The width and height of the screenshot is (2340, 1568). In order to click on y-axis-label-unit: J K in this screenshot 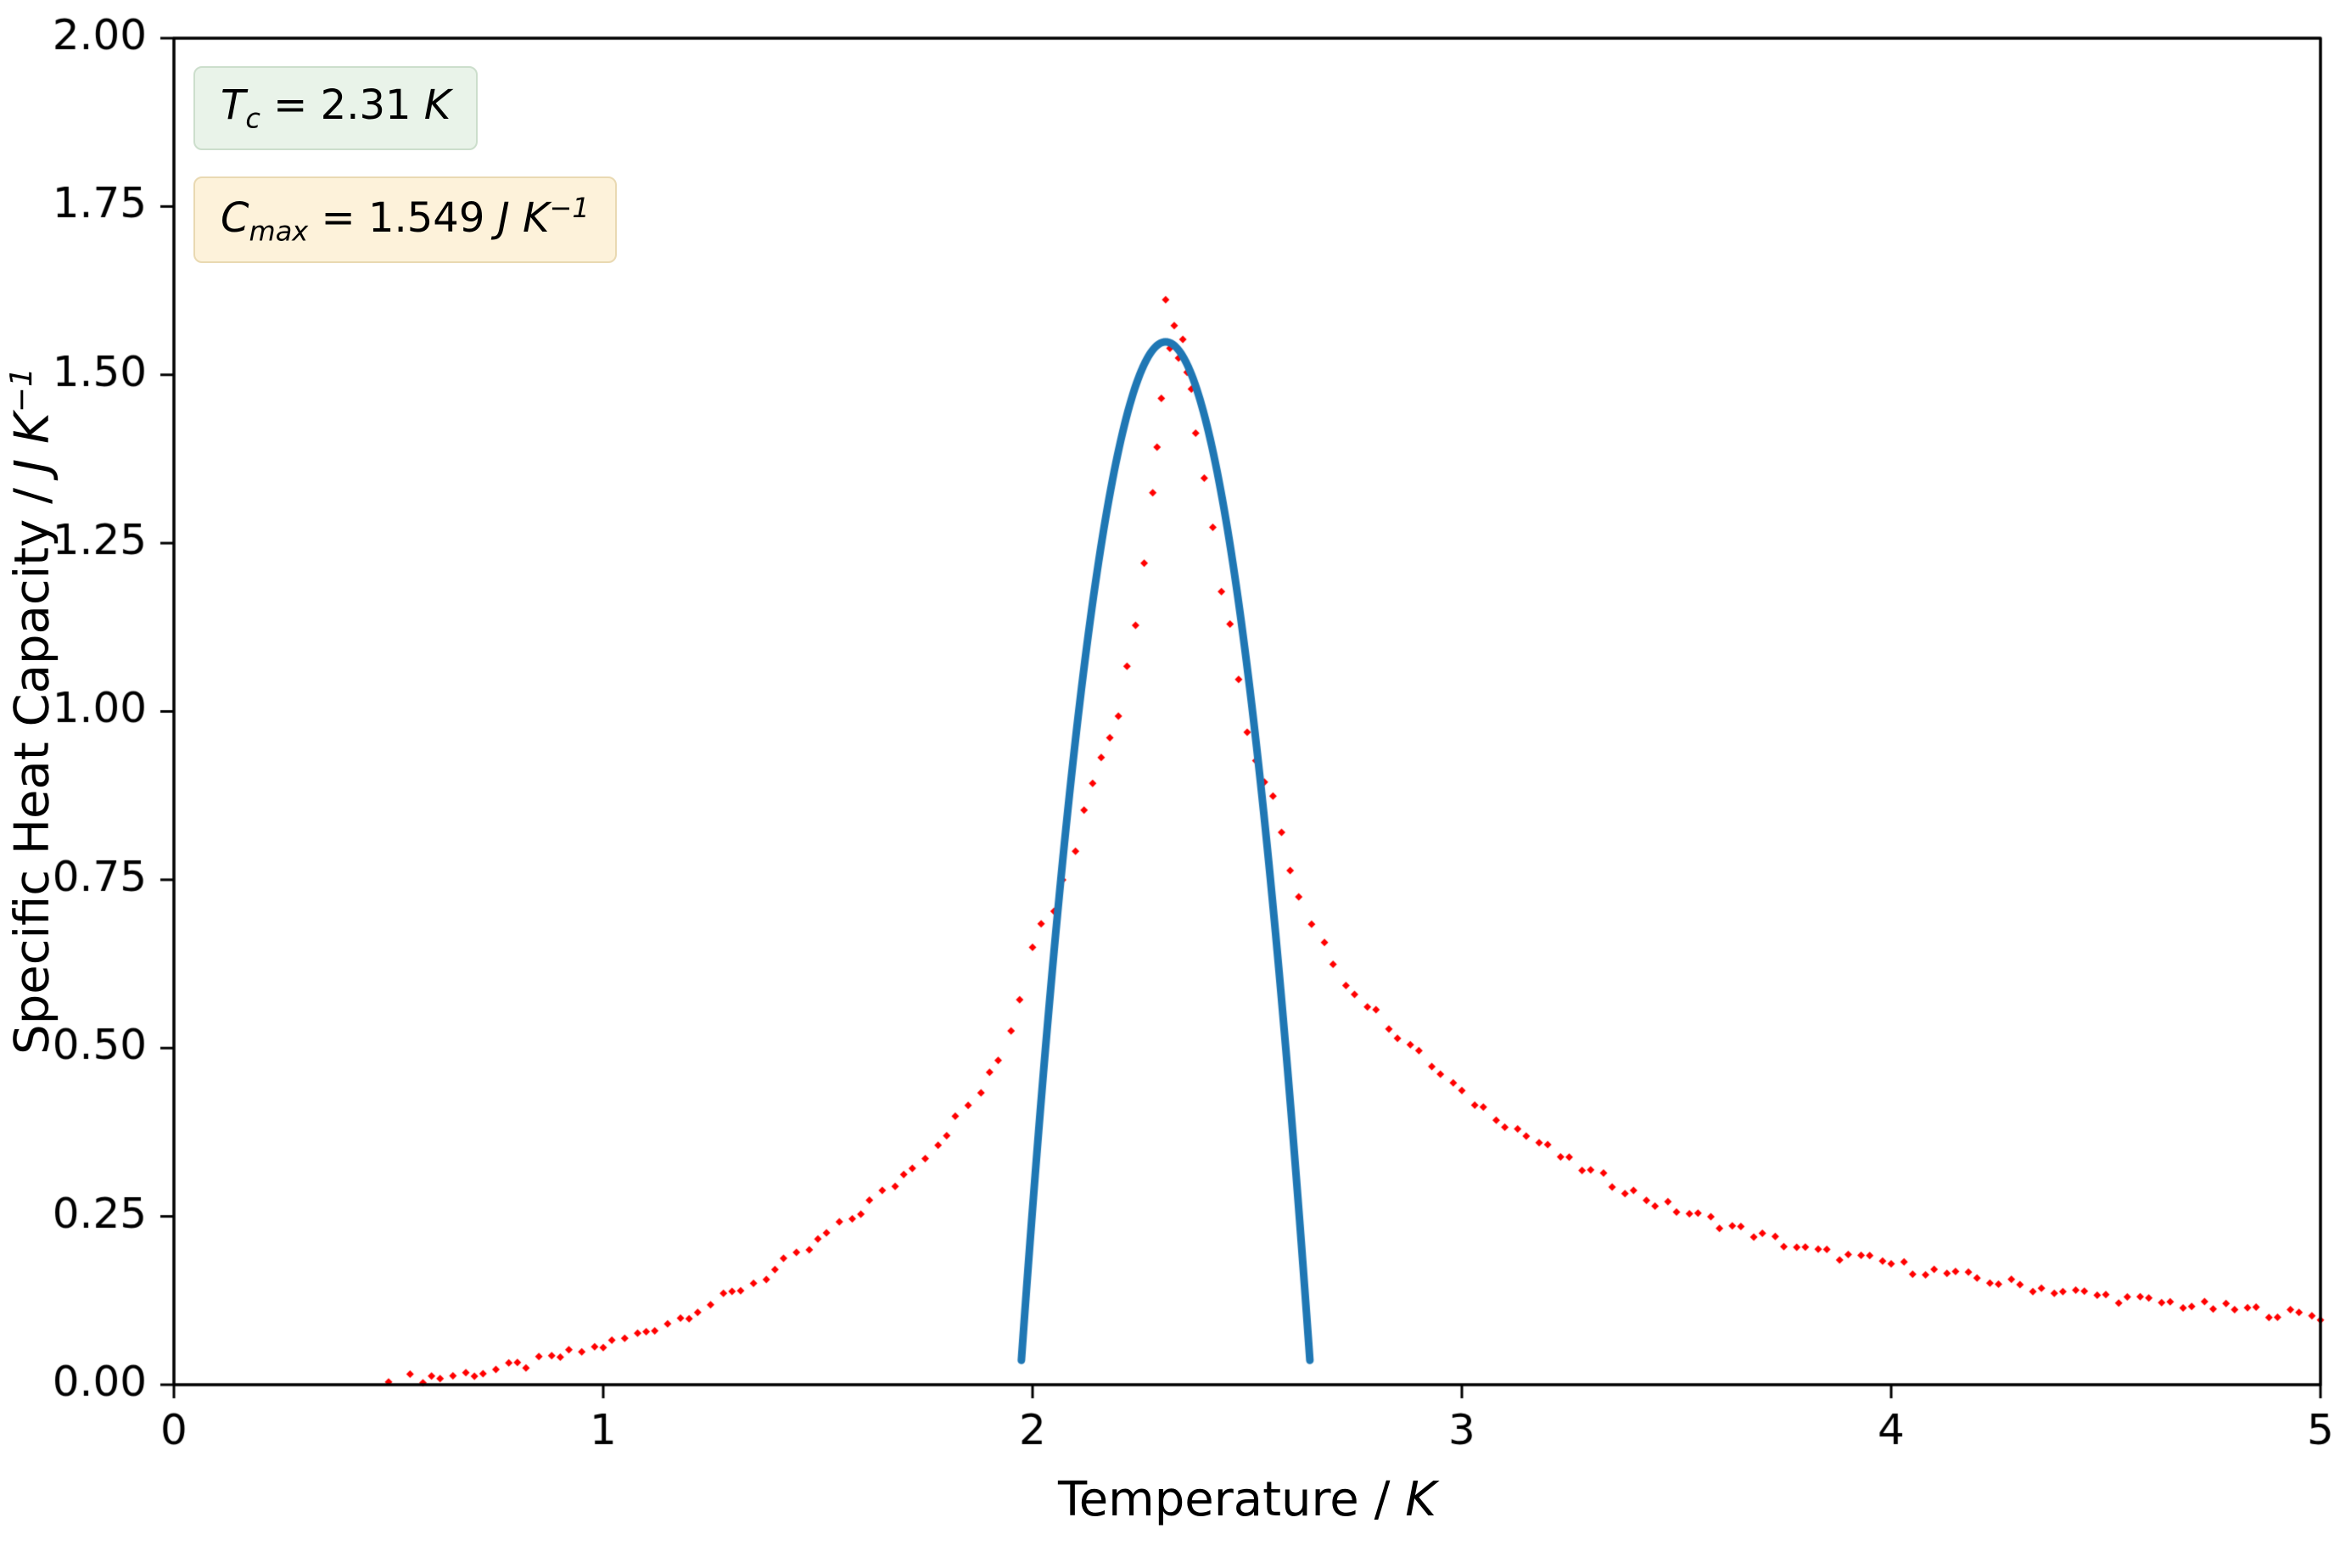, I will do `click(32, 442)`.